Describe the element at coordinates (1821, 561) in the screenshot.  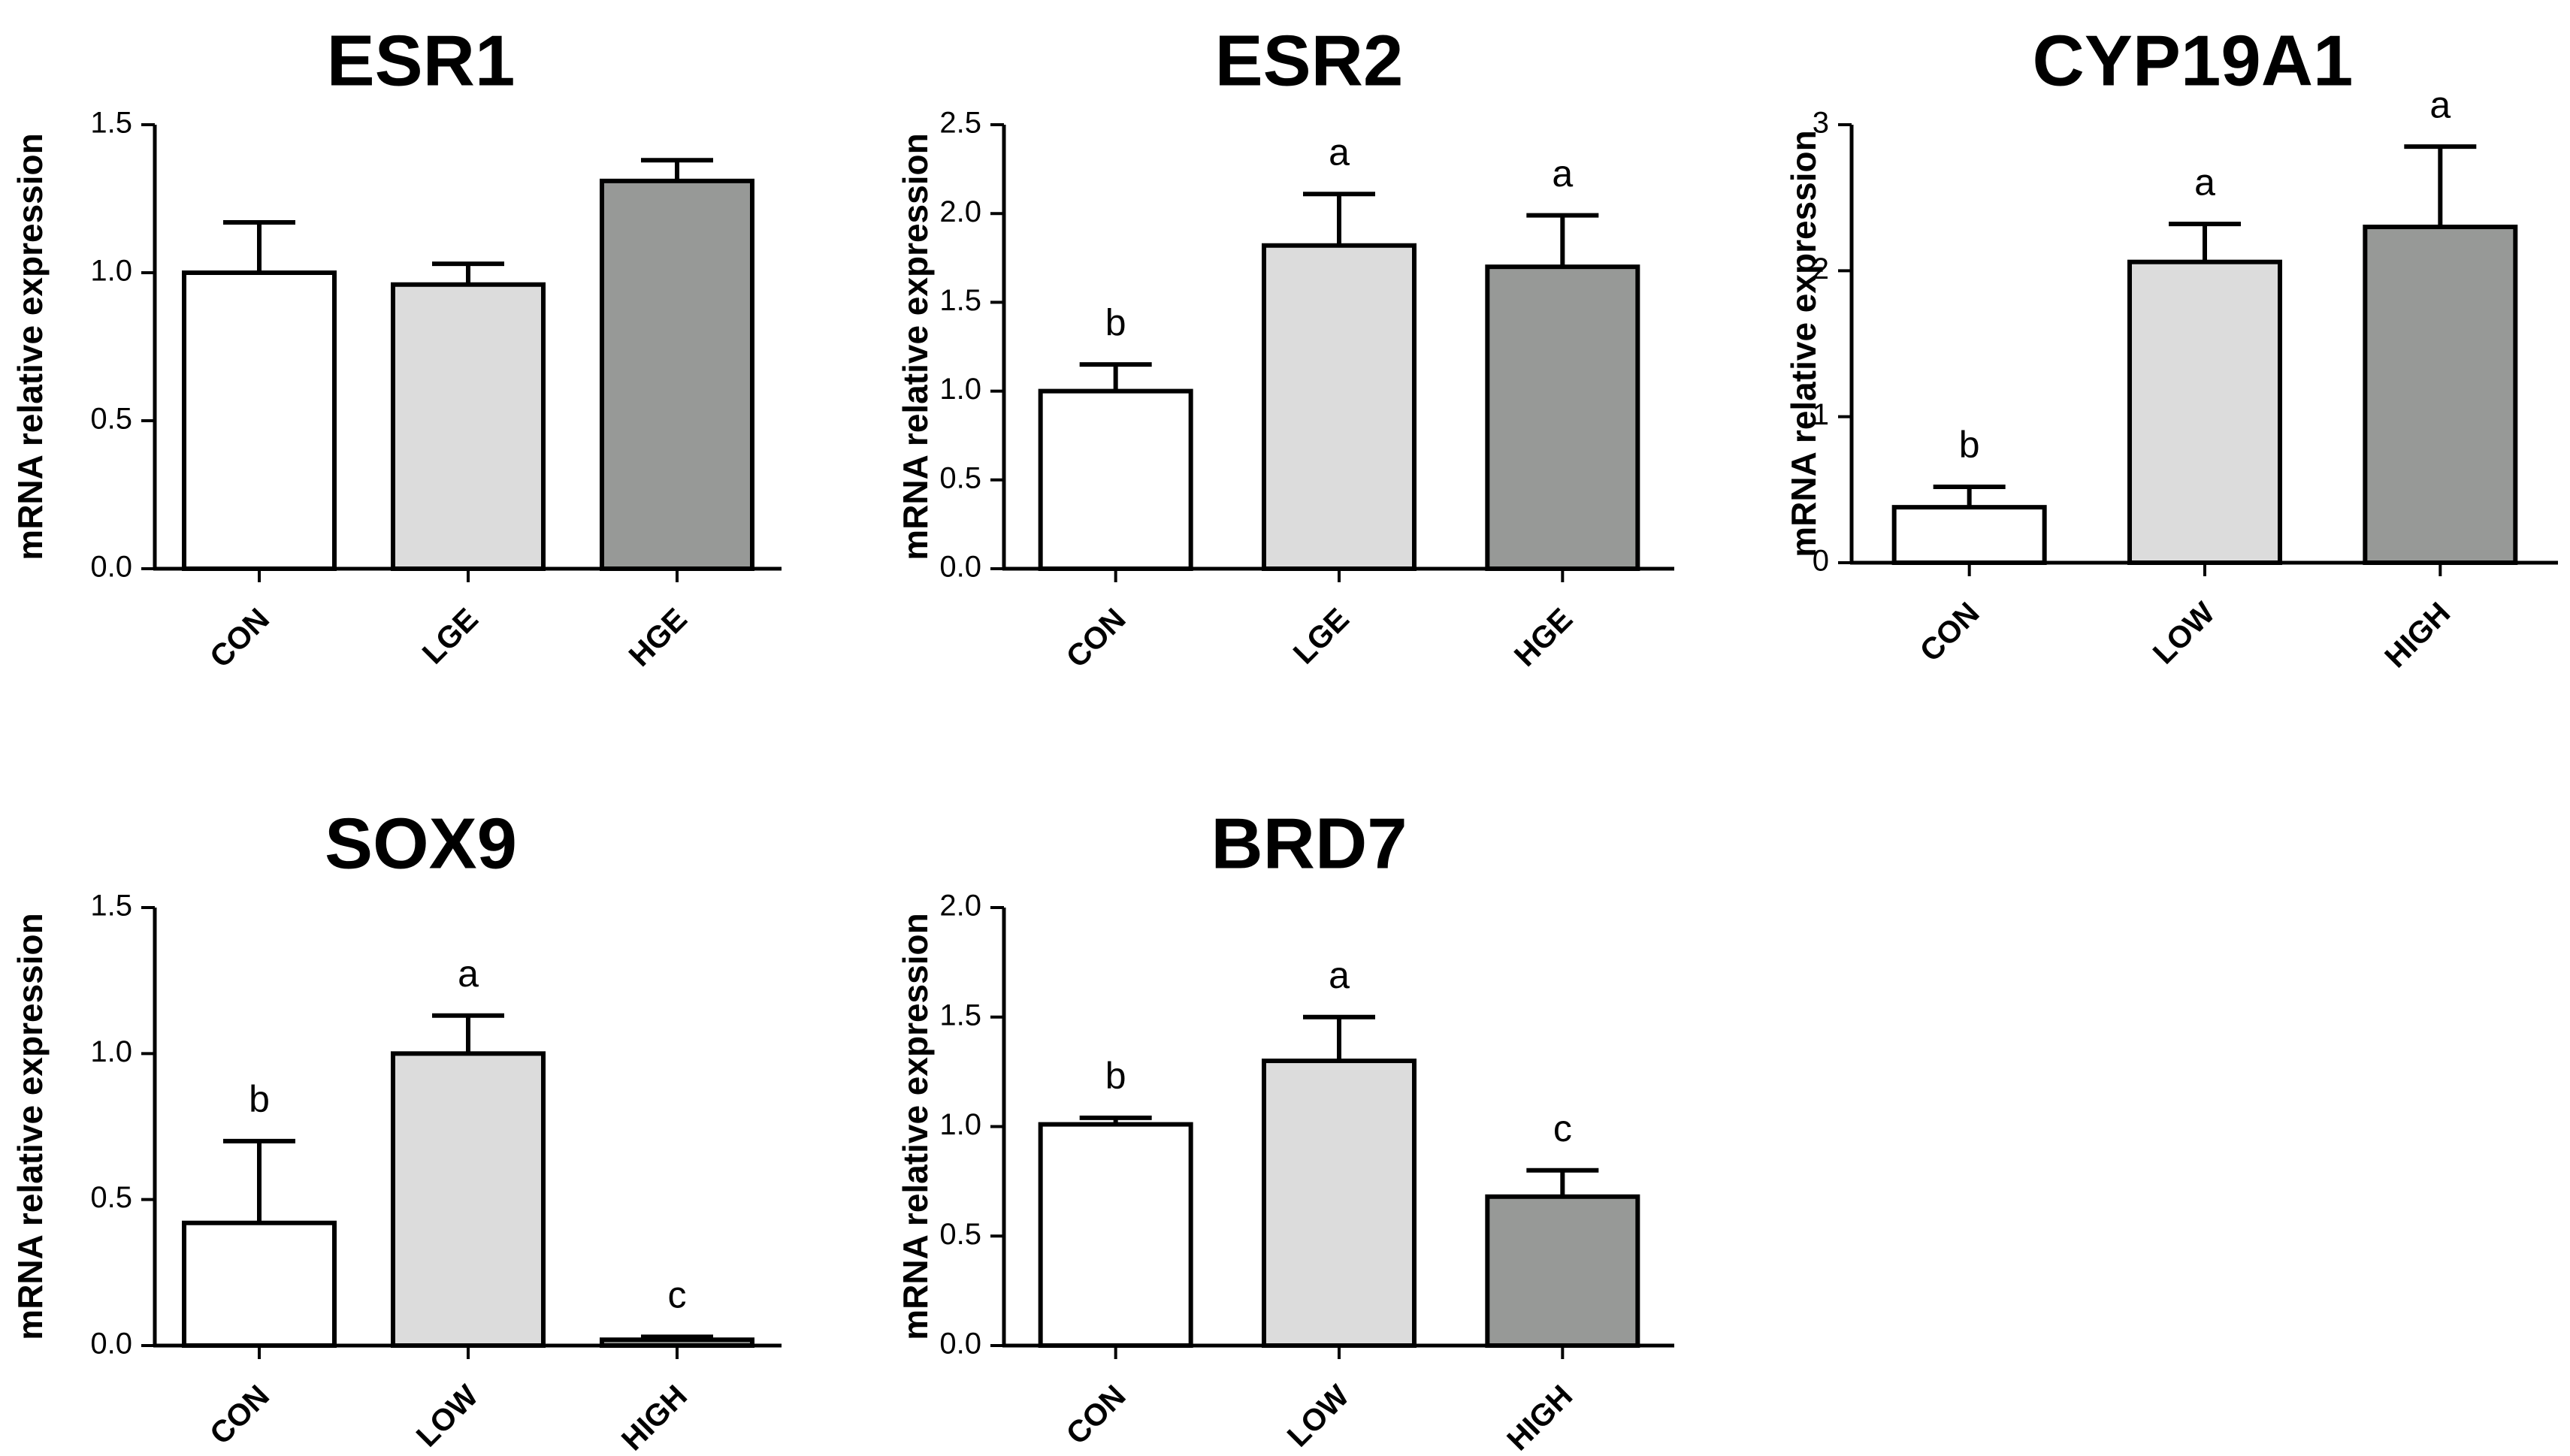
I see `y-tick-label: 0` at that location.